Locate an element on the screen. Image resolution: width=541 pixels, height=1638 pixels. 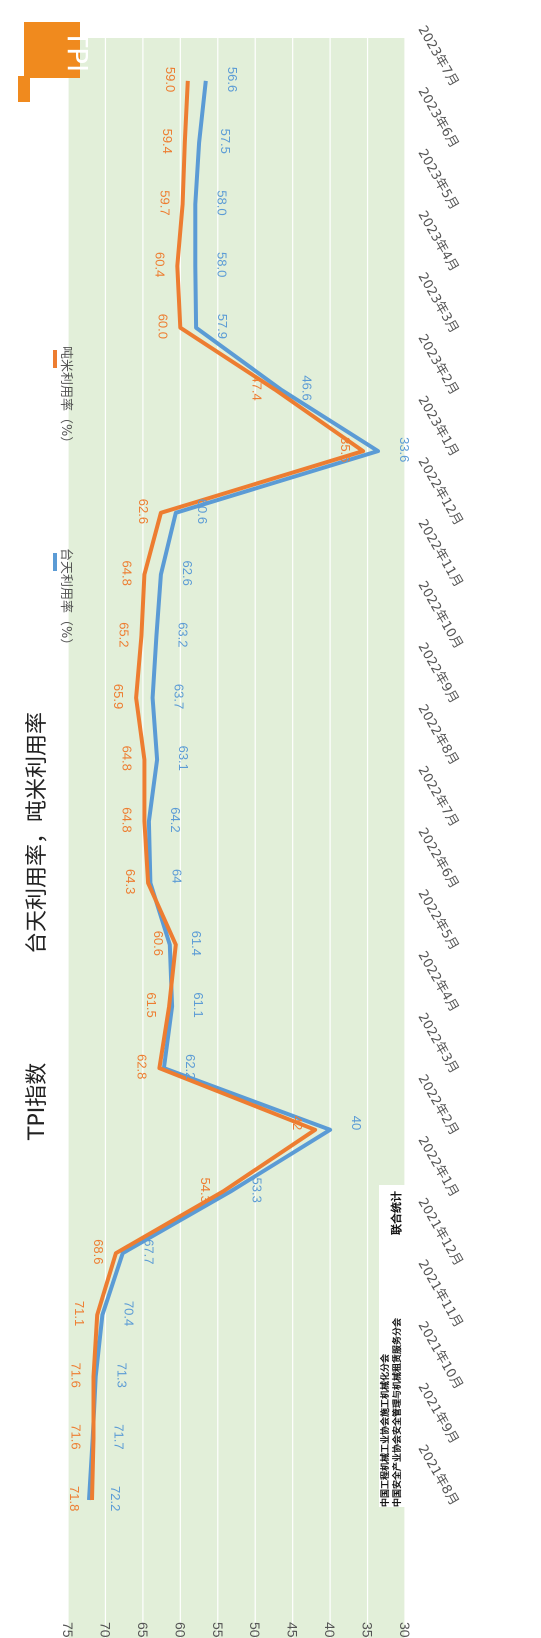
data-label: 62.2 is located at coordinates (190, 1066).